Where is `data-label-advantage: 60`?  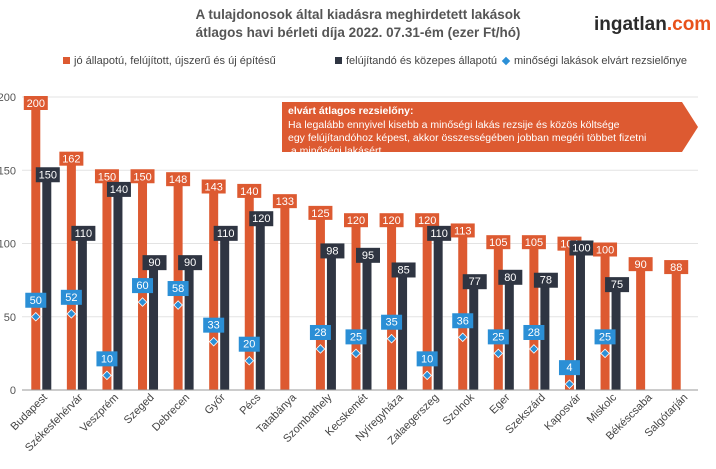 data-label-advantage: 60 is located at coordinates (142, 286).